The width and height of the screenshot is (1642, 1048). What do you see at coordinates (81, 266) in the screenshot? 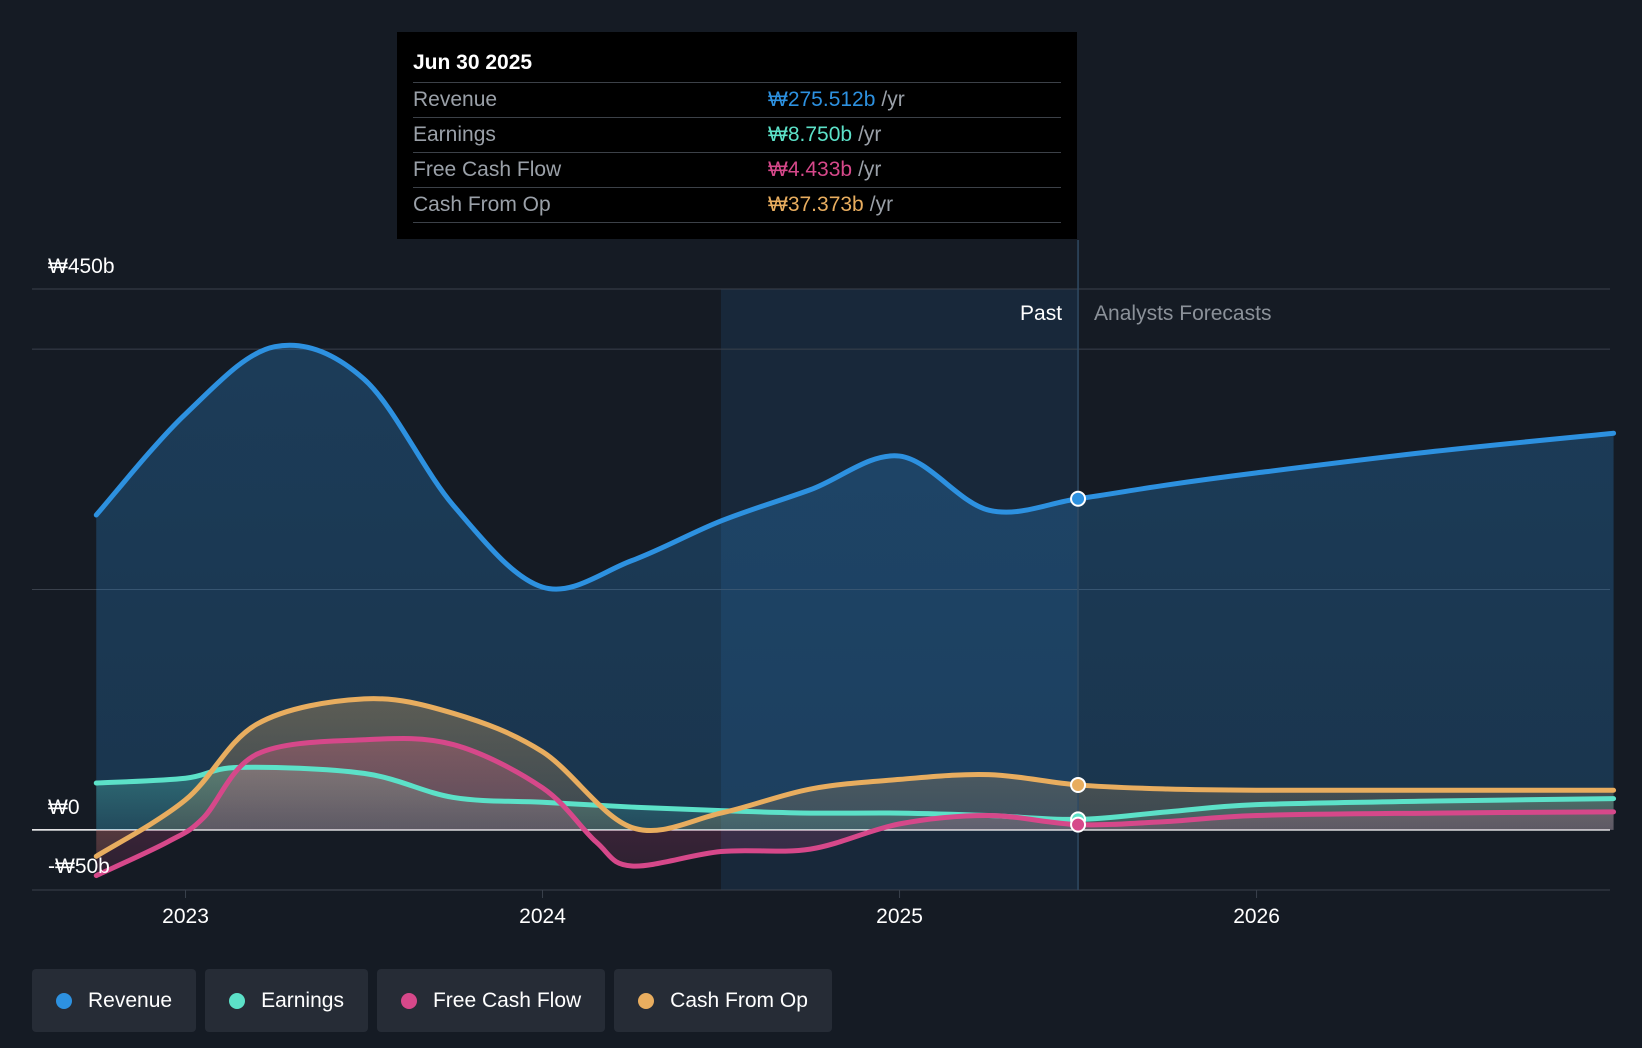
I see `y-tick-label: ₩450b` at bounding box center [81, 266].